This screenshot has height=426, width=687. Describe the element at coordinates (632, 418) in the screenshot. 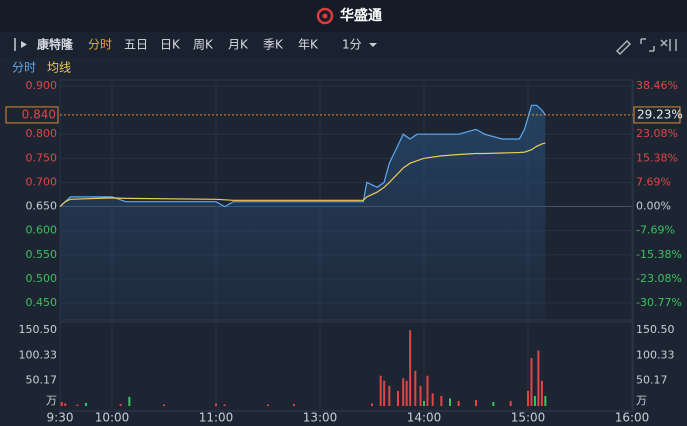

I see `x-tick-label: 16:00` at that location.